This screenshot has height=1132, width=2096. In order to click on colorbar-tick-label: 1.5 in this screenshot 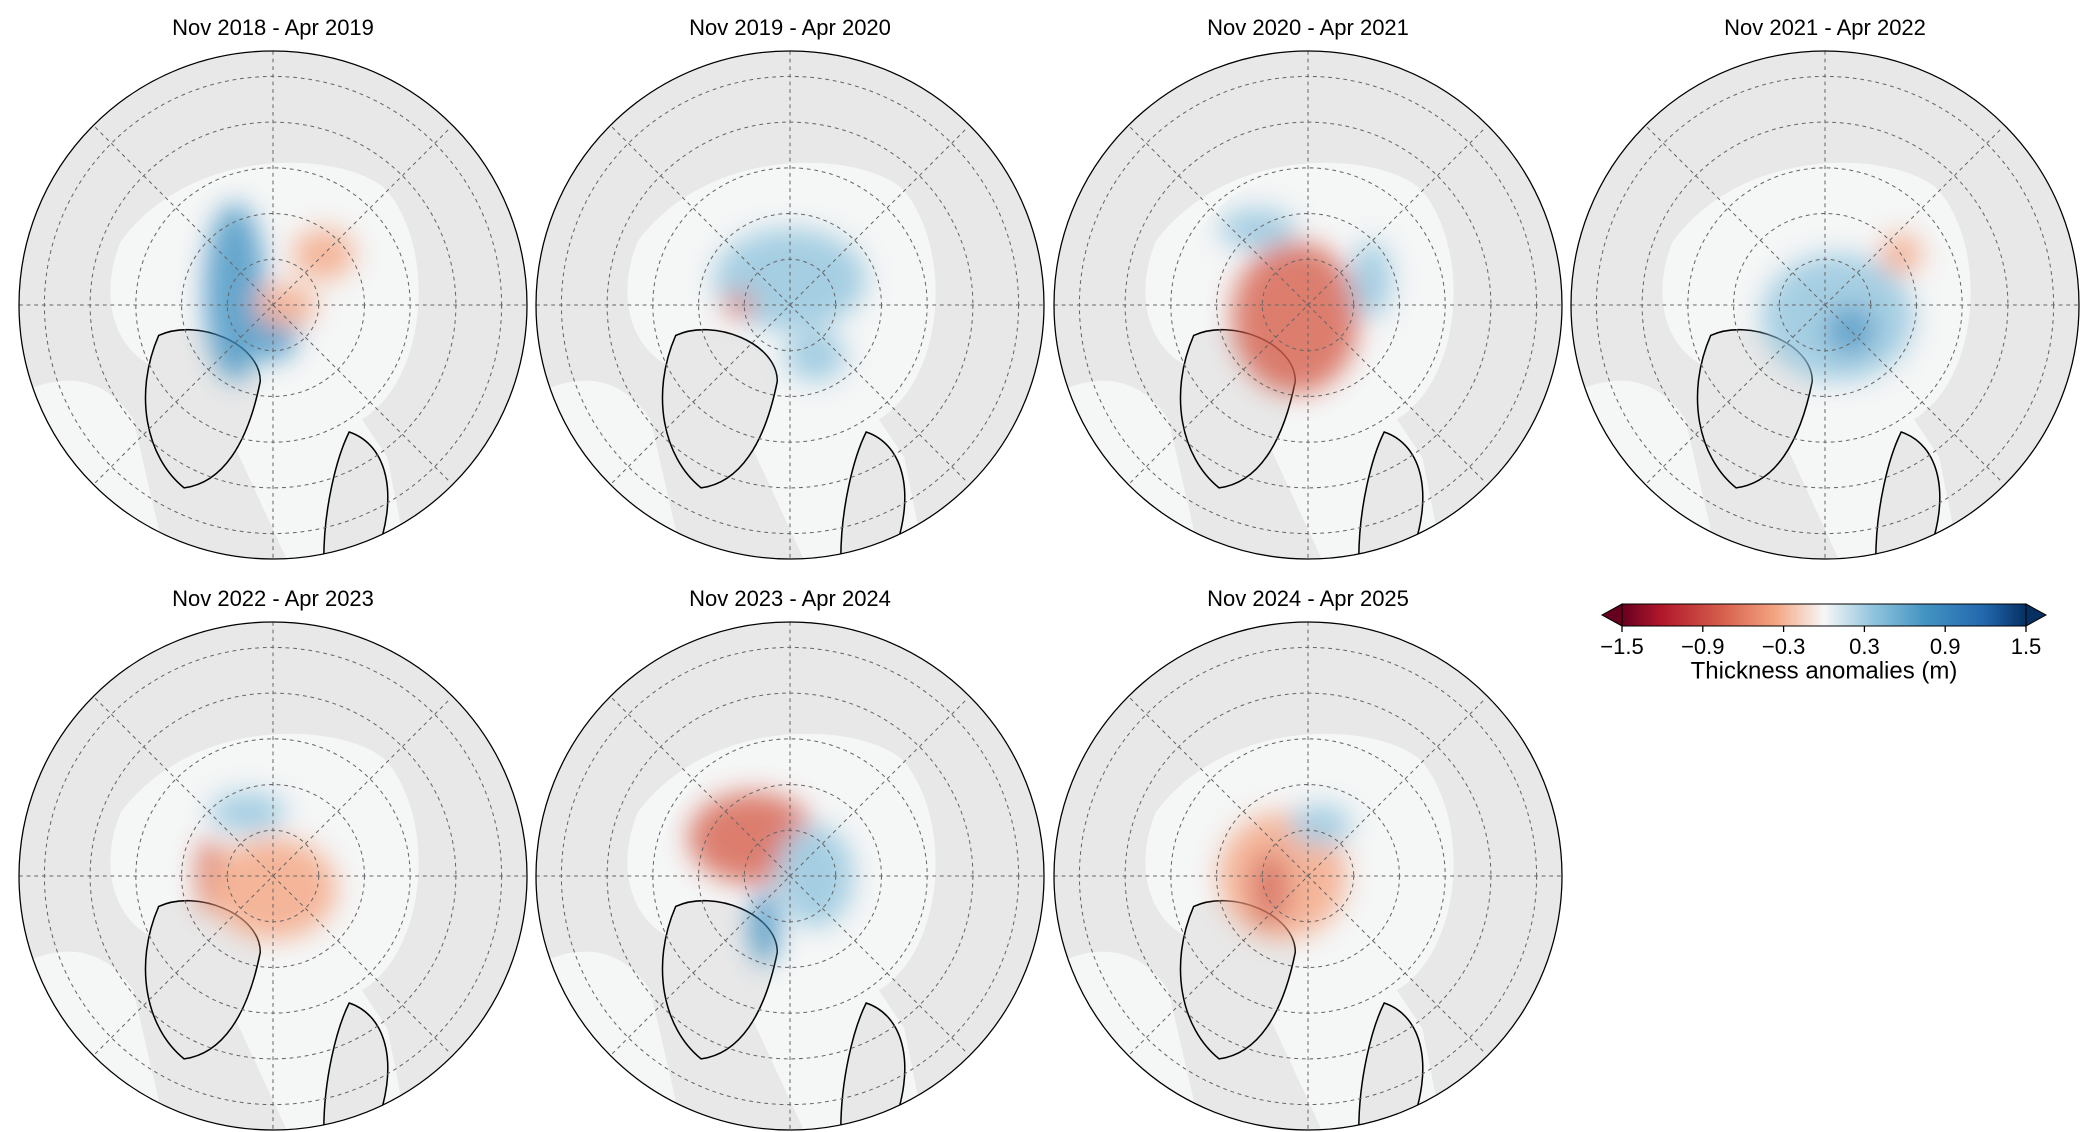, I will do `click(2026, 646)`.